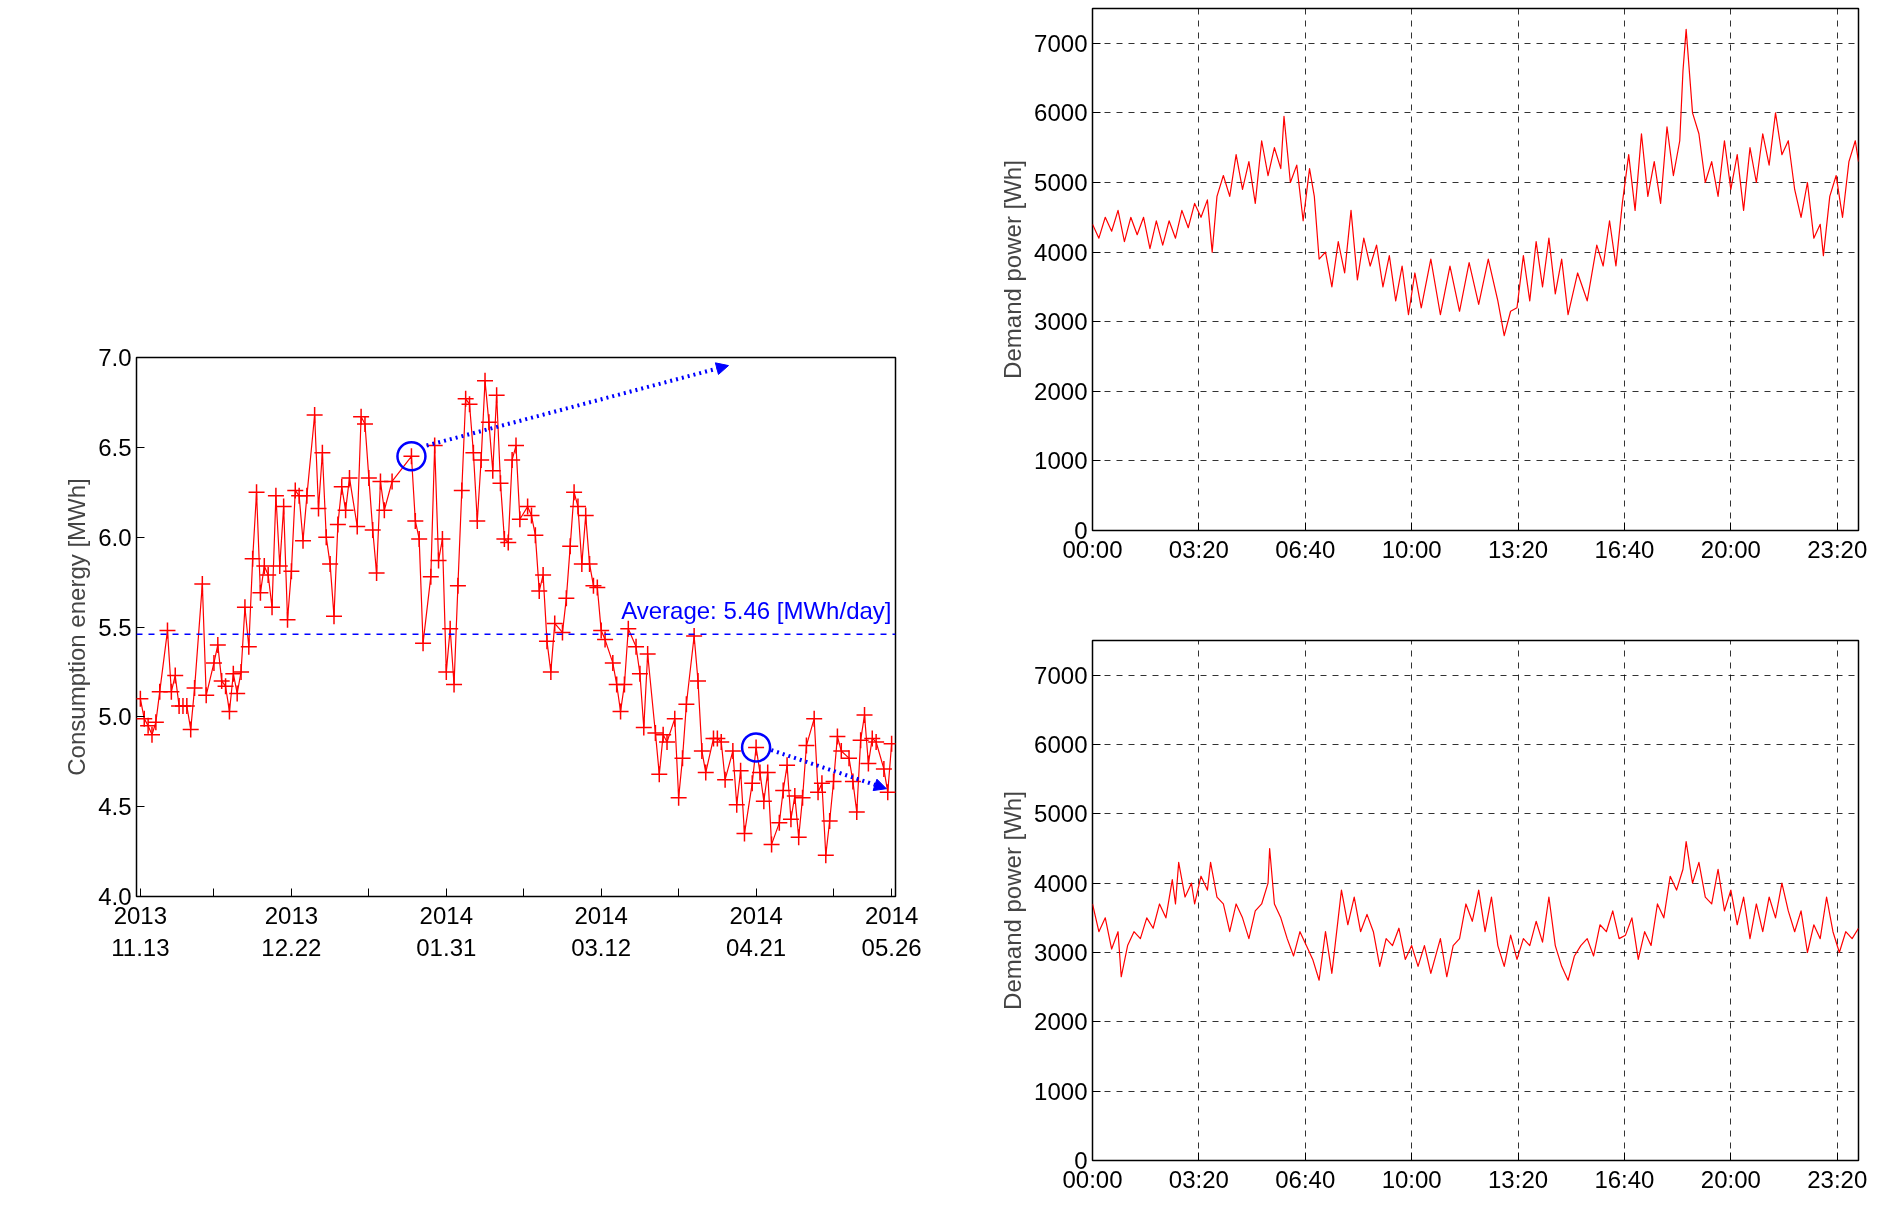  I want to click on y-axis-title: Consumption energy [MWh], so click(77, 627).